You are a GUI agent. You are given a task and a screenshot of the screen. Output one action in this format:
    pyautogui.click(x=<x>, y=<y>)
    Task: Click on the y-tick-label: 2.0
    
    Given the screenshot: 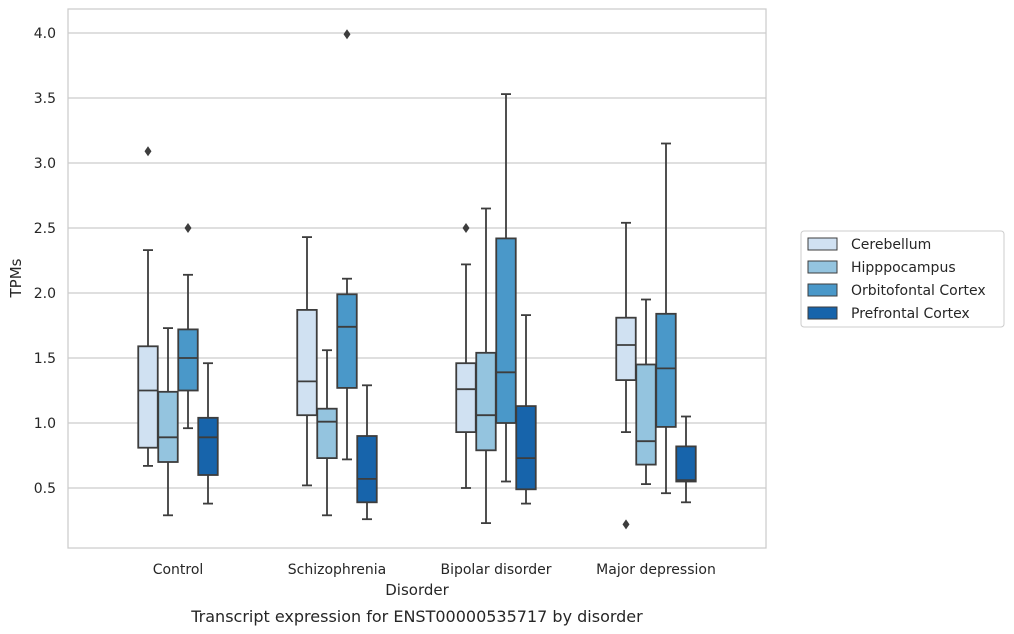 What is the action you would take?
    pyautogui.click(x=45, y=294)
    